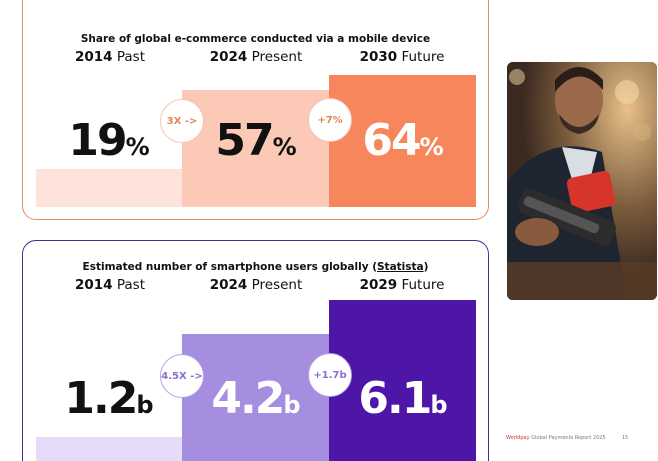  I want to click on year: 2029, so click(378, 285).